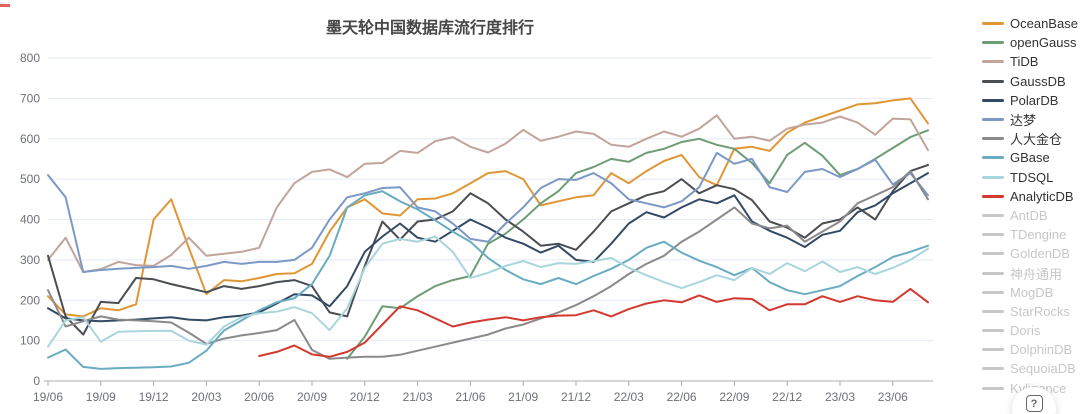  Describe the element at coordinates (429, 28) in the screenshot. I see `chart-title: 墨天轮中国数据库流行度排行` at that location.